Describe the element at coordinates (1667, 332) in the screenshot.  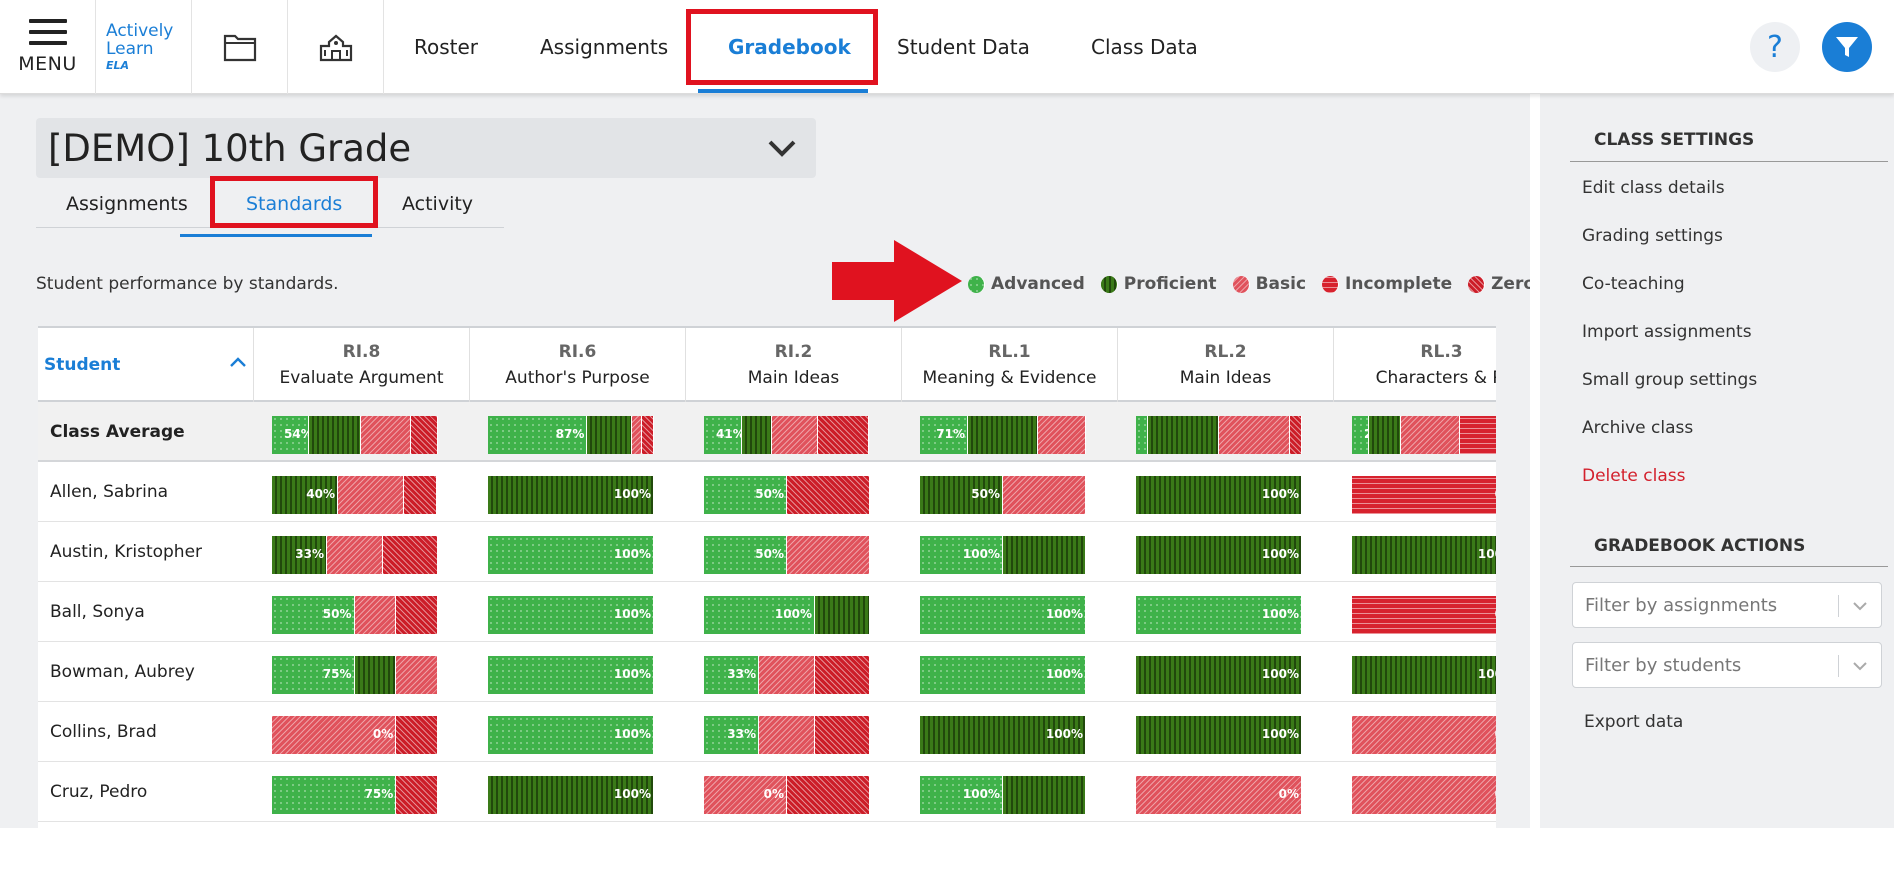
I see `import-assignments-link: Import assignments` at that location.